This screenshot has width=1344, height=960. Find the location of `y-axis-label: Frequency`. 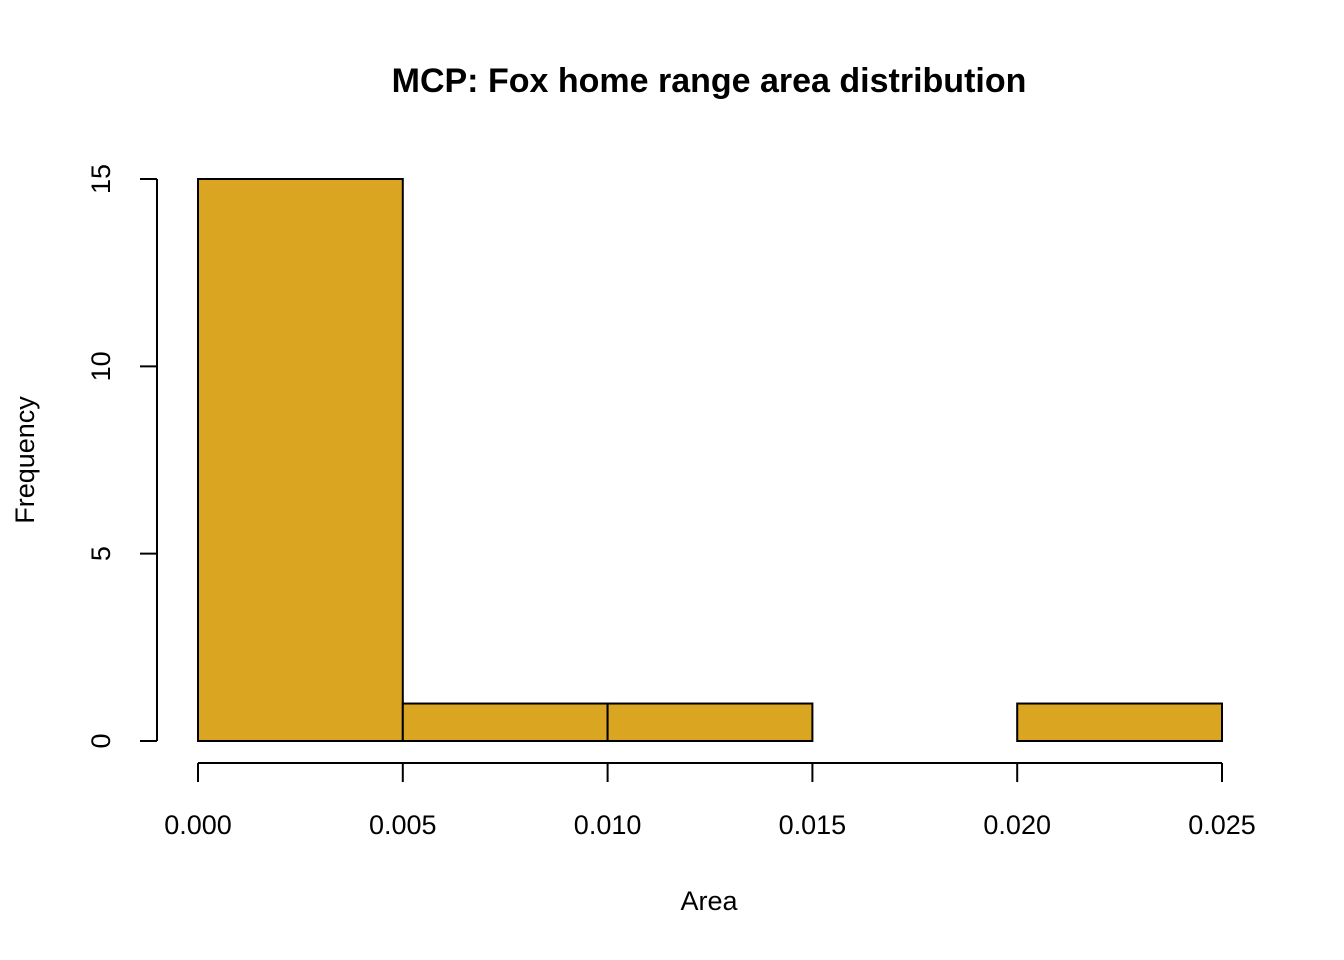

y-axis-label: Frequency is located at coordinates (25, 460).